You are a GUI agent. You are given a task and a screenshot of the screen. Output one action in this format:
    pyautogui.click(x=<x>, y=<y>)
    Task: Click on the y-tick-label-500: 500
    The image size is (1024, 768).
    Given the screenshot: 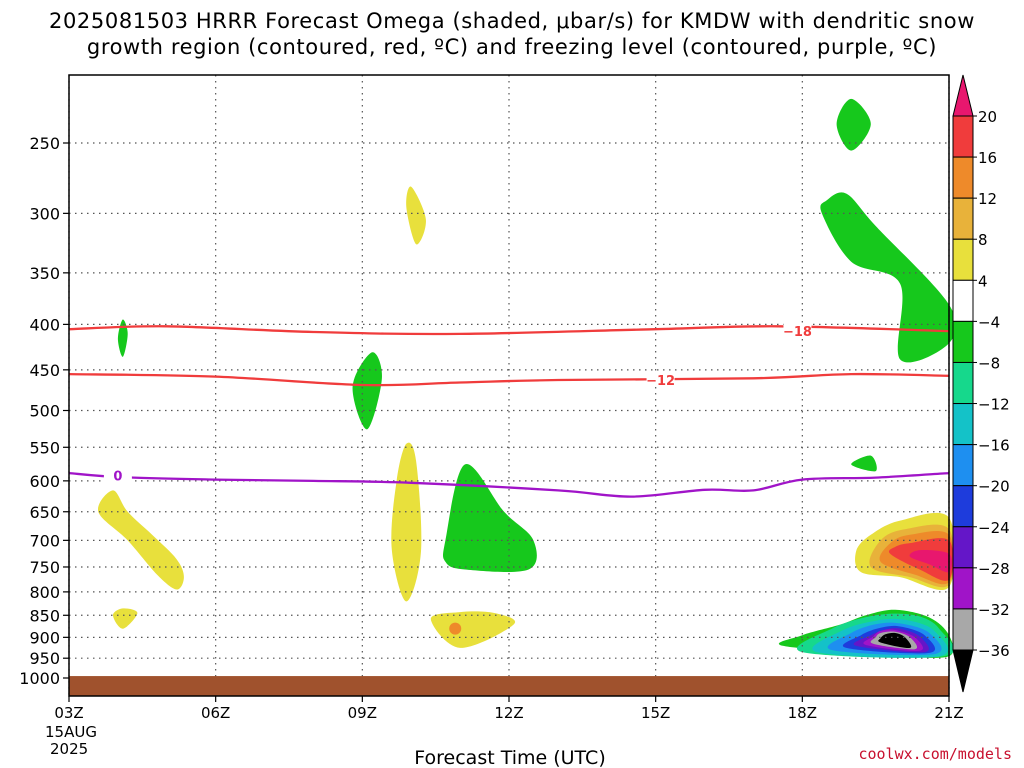 What is the action you would take?
    pyautogui.click(x=44, y=411)
    